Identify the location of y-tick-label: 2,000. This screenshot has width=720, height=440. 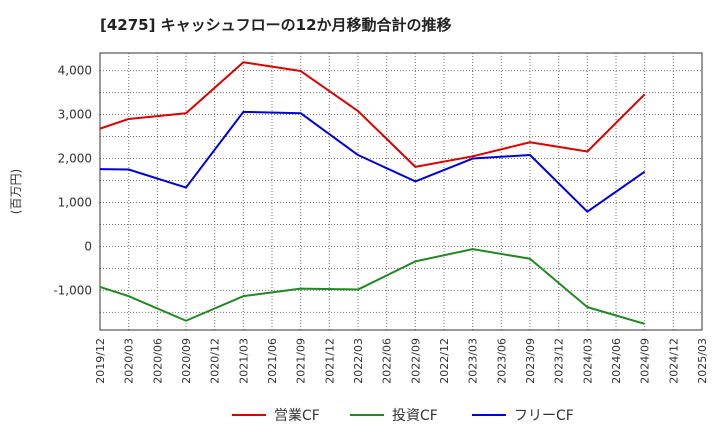
(75, 159).